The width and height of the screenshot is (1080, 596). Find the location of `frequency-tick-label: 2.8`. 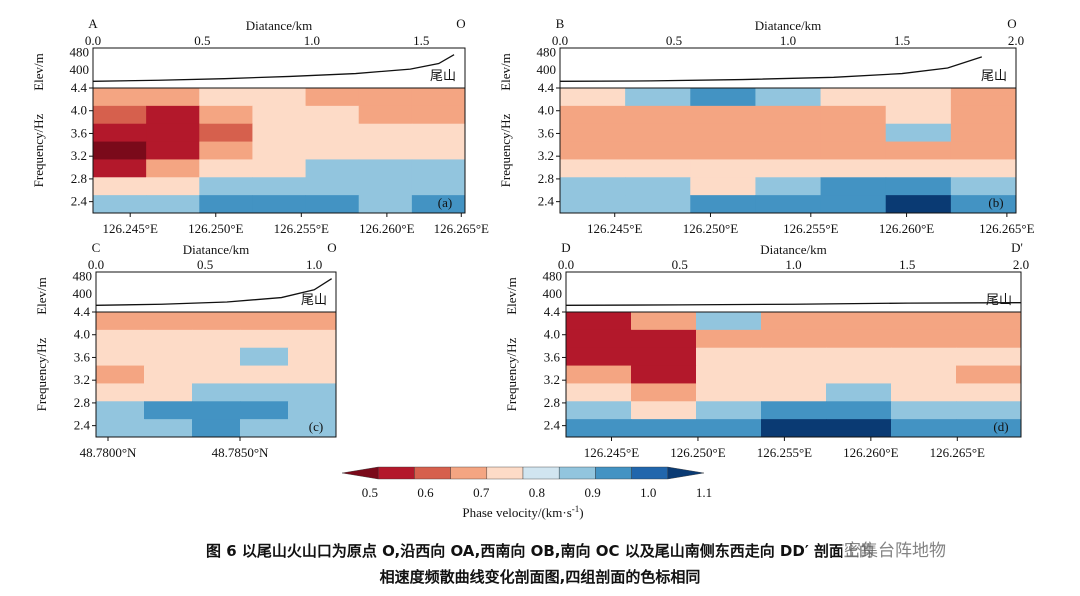

frequency-tick-label: 2.8 is located at coordinates (82, 402).